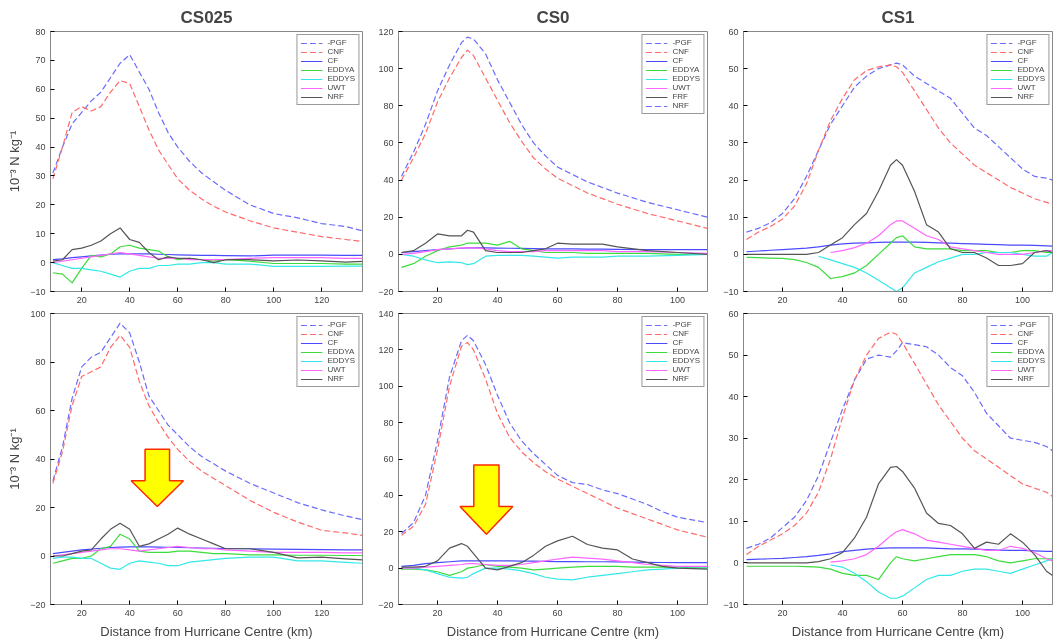  I want to click on y-tick-label: 70, so click(40, 60).